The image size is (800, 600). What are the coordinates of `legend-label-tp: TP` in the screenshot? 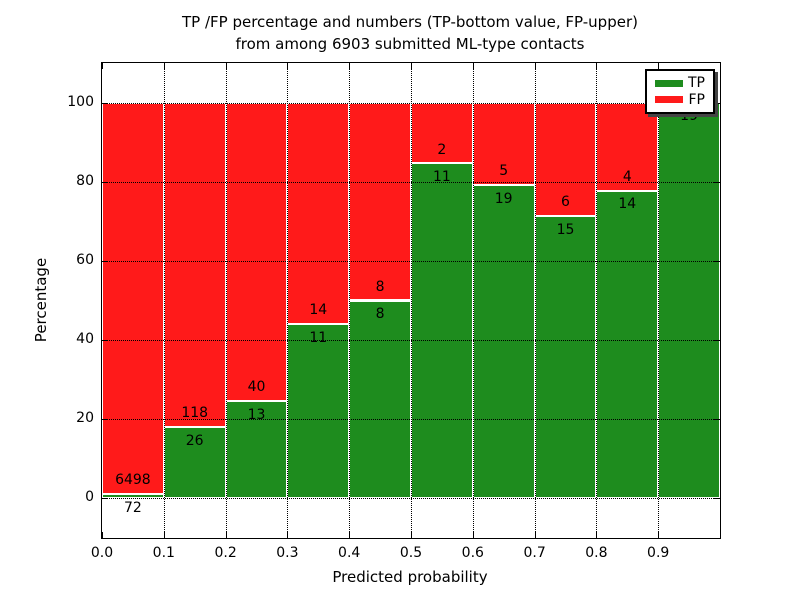 It's located at (696, 83).